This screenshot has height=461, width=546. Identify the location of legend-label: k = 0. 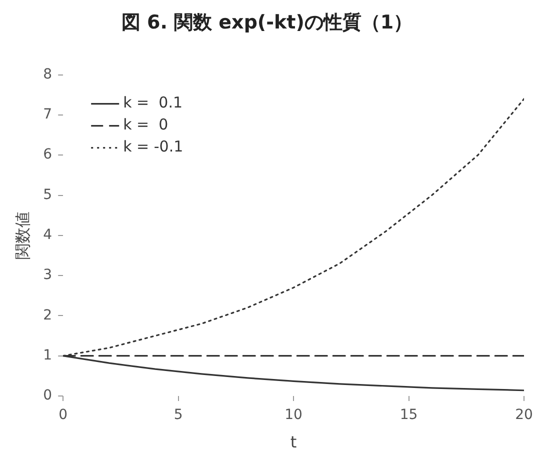
(145, 125).